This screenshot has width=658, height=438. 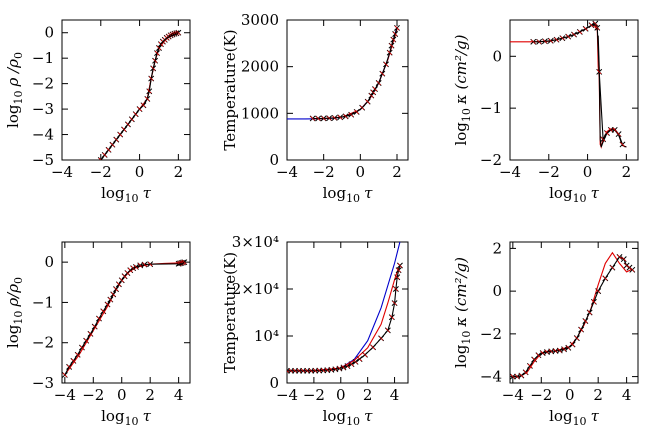 What do you see at coordinates (255, 289) in the screenshot?
I see `y-tick-label: 2×10⁴` at bounding box center [255, 289].